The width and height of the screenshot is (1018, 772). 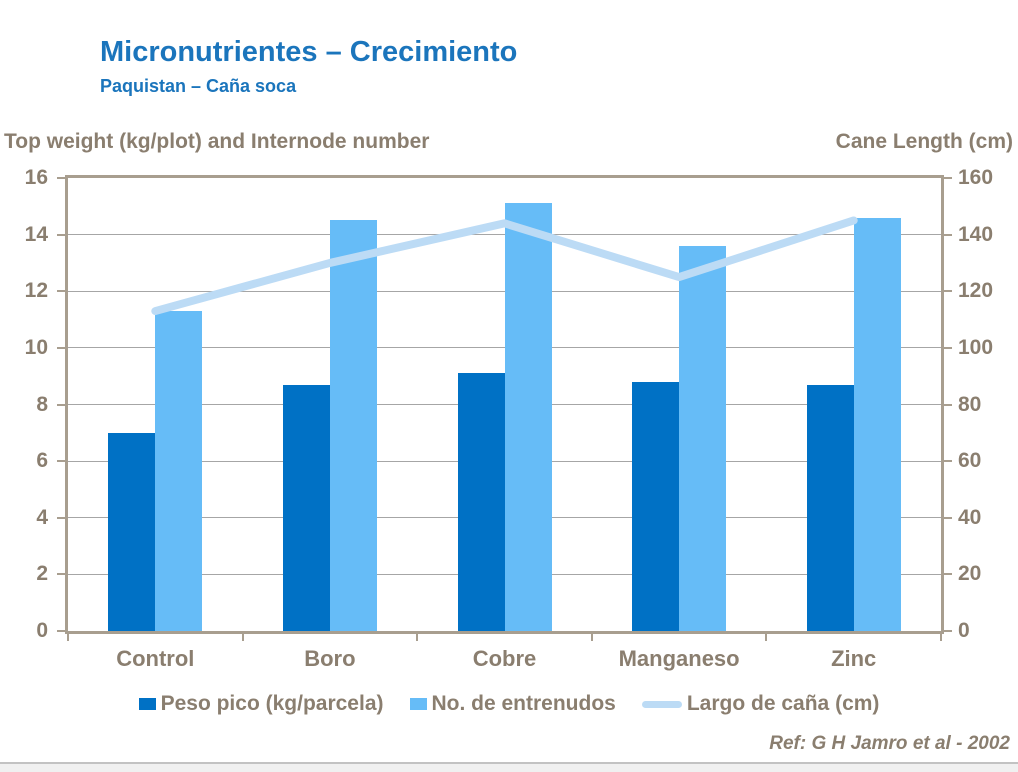 I want to click on chart-subtitle: Paquistan – Caña soca, so click(x=198, y=86).